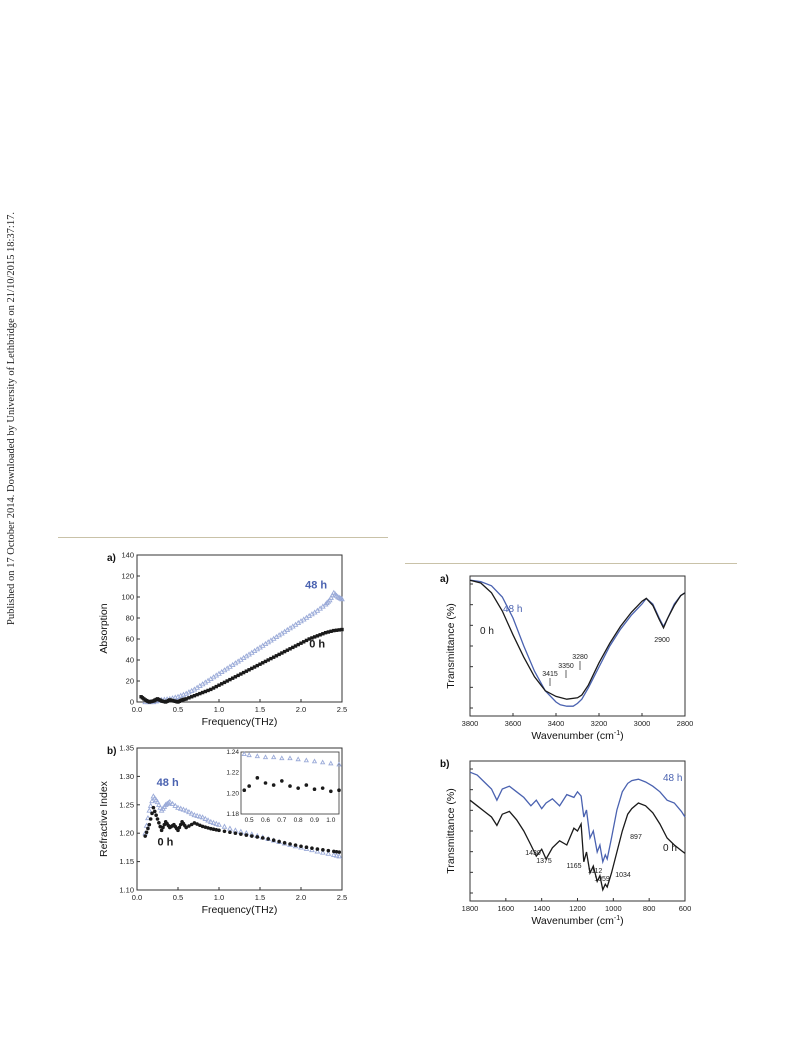 The height and width of the screenshot is (1039, 793). Describe the element at coordinates (178, 709) in the screenshot. I see `x-tick-label: 0.5` at that location.